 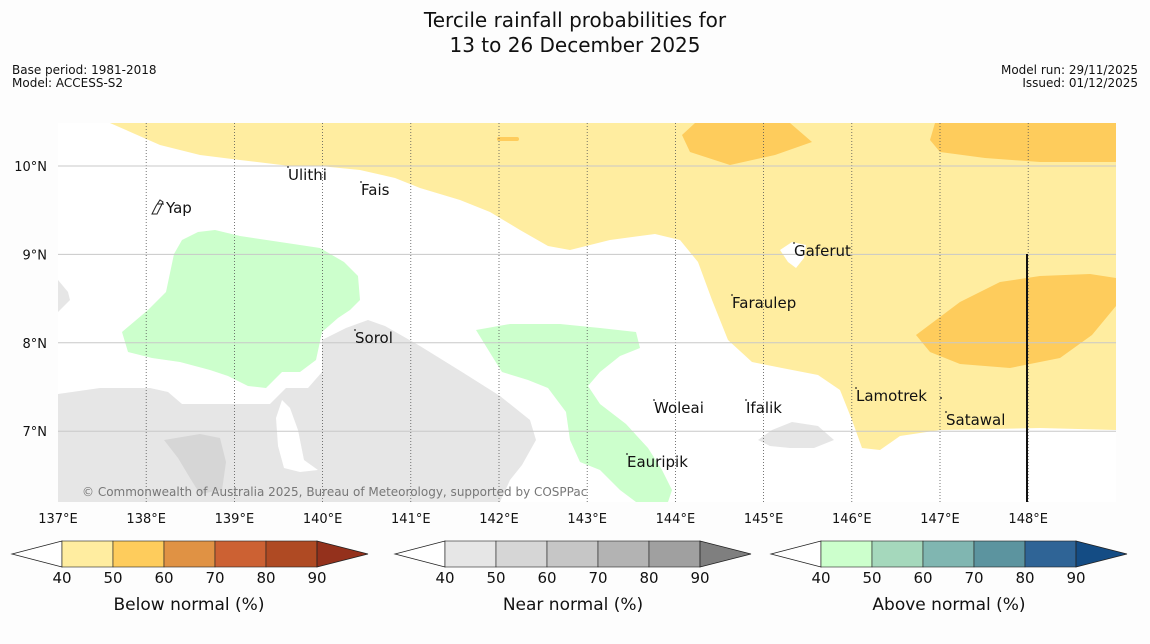 What do you see at coordinates (764, 408) in the screenshot?
I see `place-label: Ifalik` at bounding box center [764, 408].